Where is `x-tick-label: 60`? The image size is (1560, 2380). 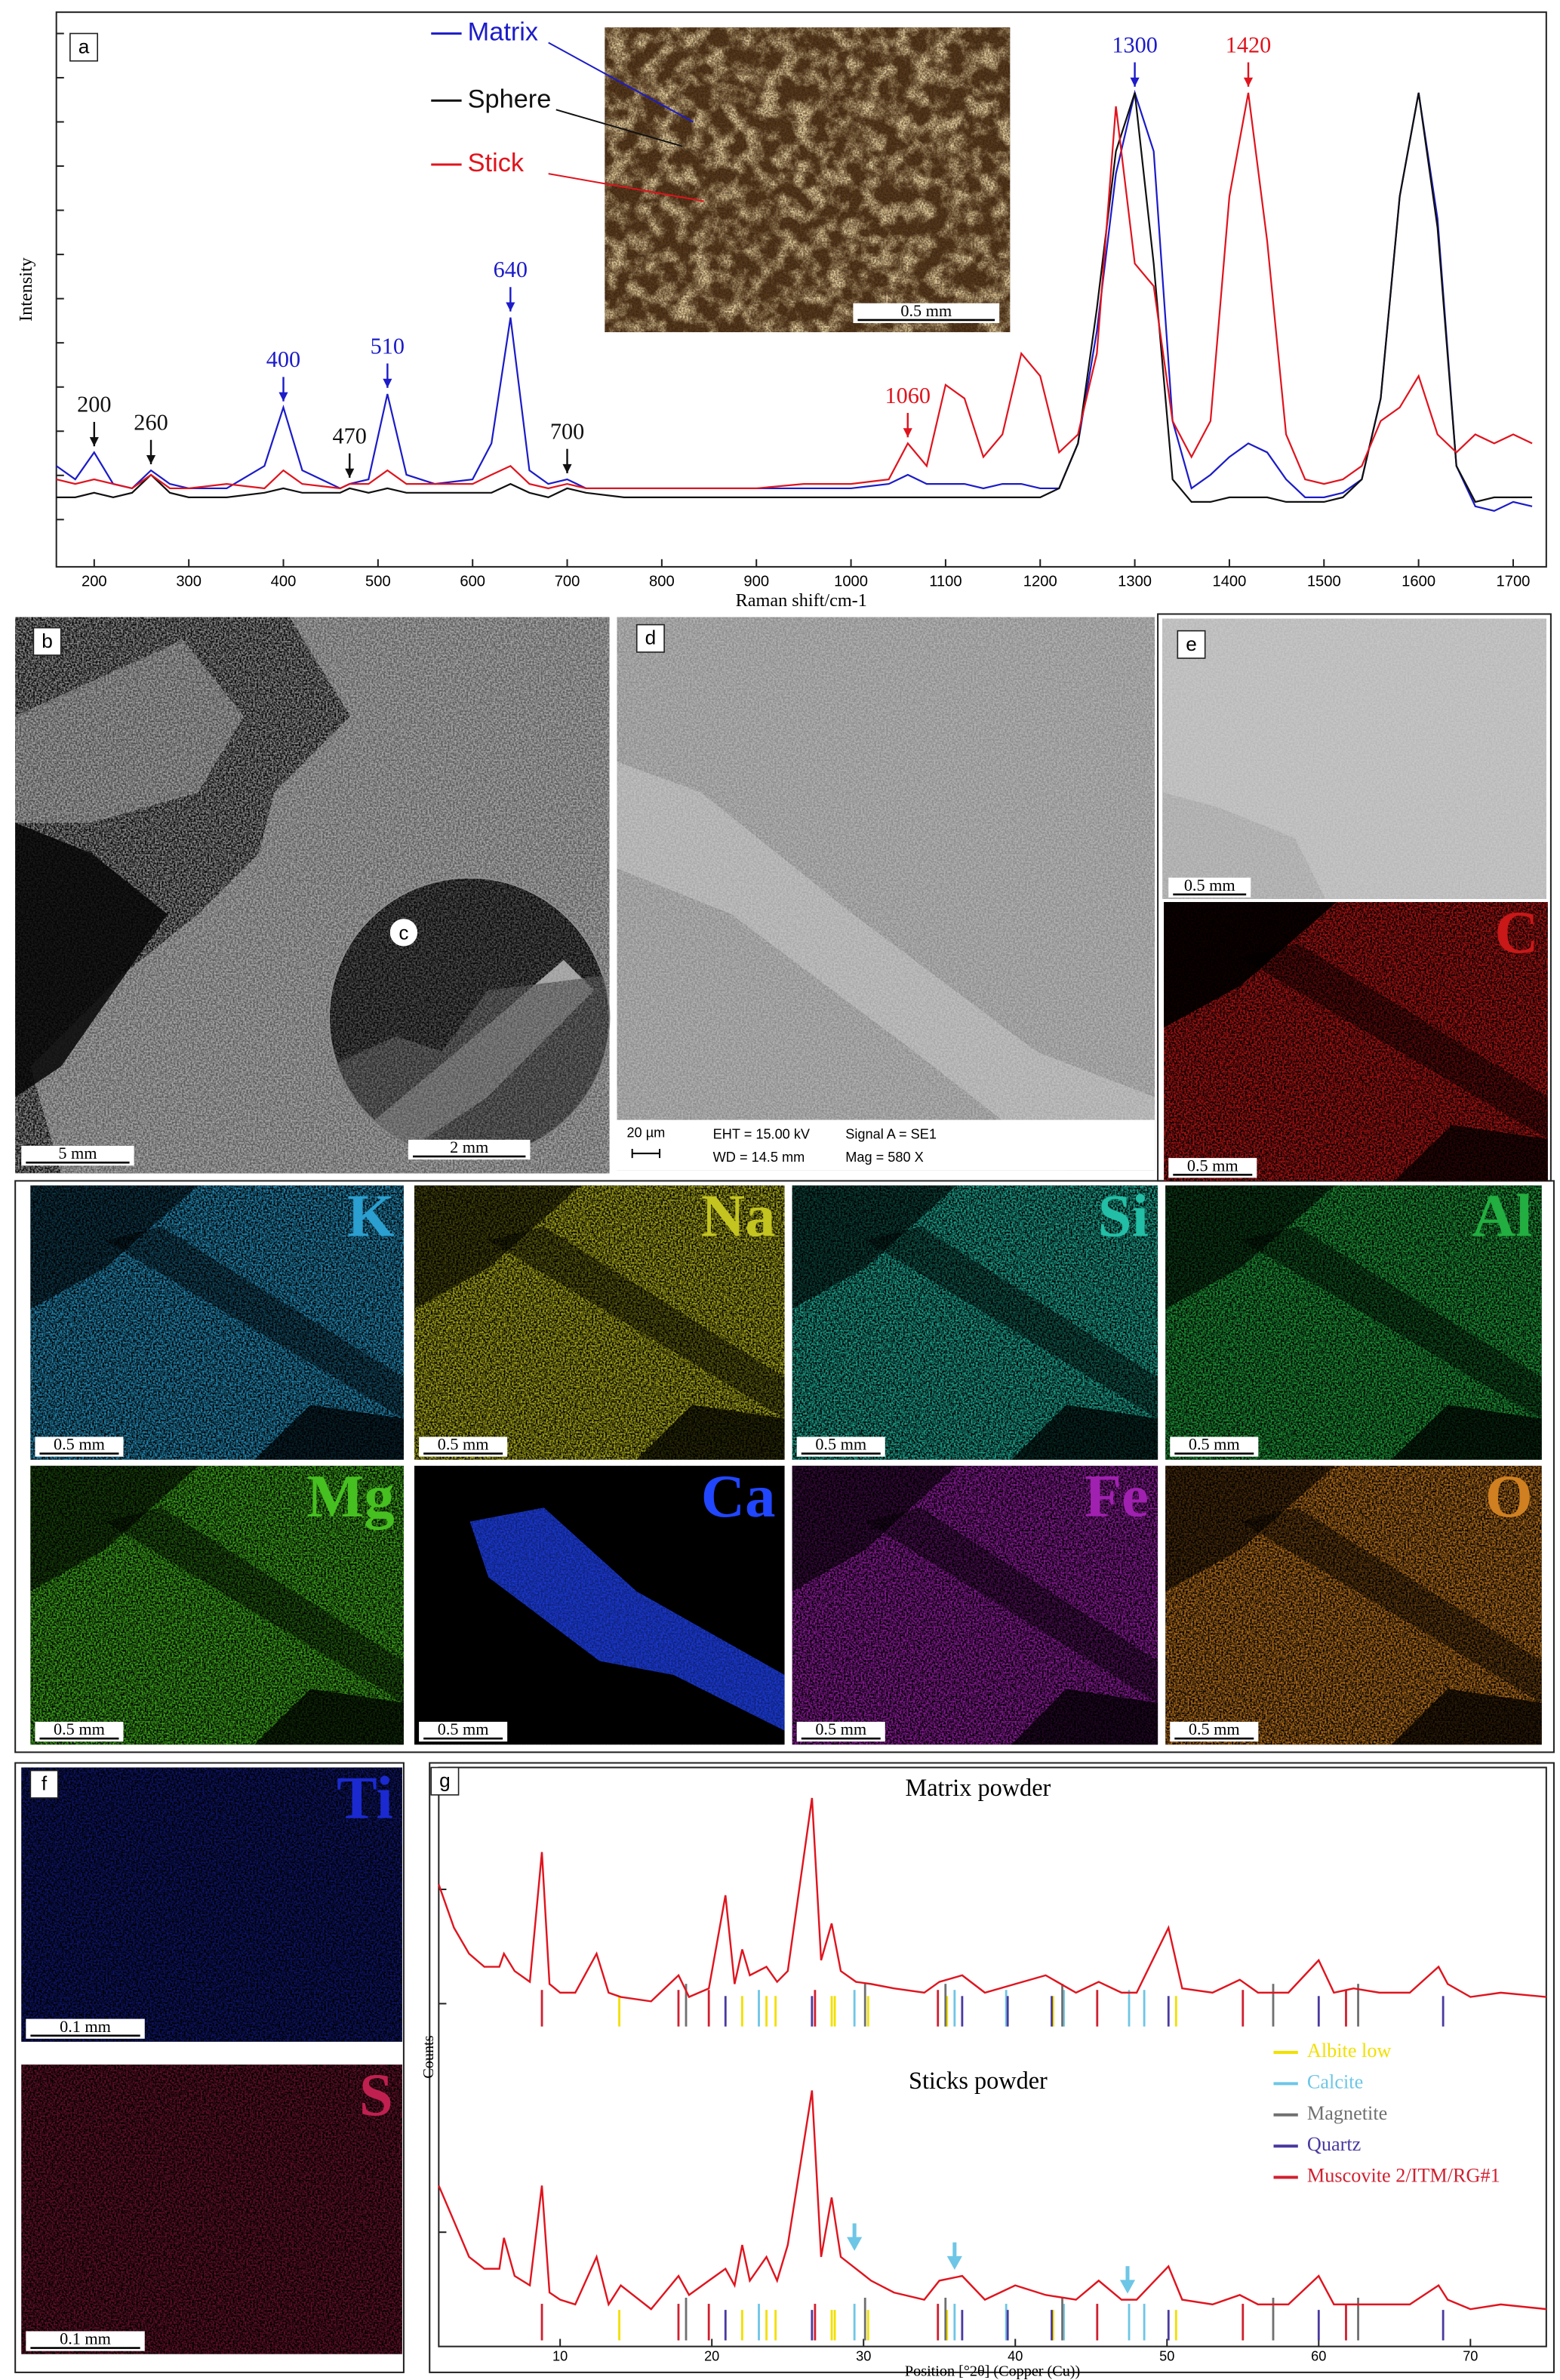
x-tick-label: 60 is located at coordinates (1319, 2356).